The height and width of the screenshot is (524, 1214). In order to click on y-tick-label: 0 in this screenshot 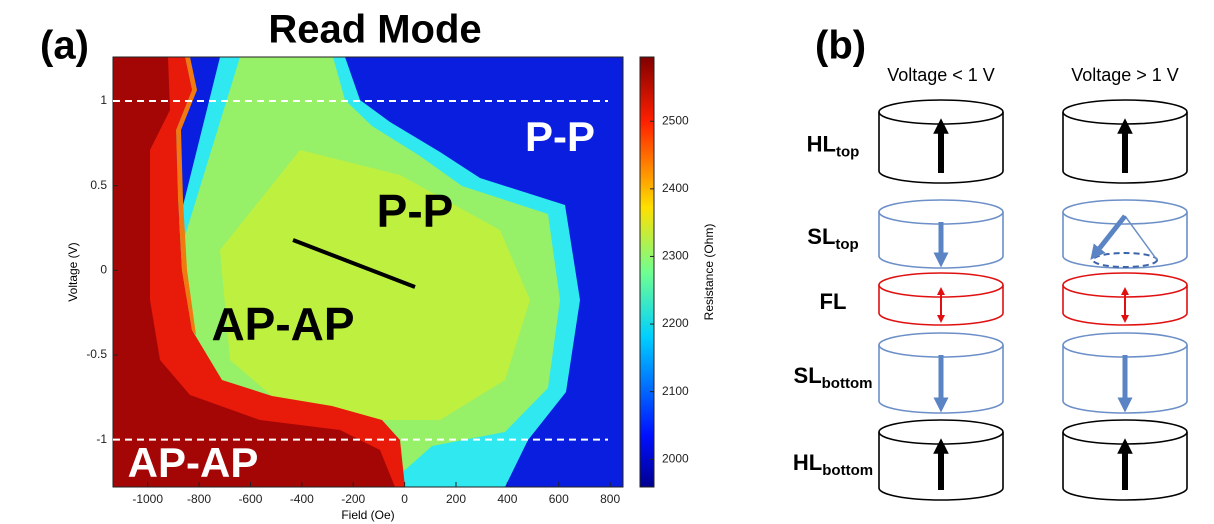, I will do `click(103, 269)`.